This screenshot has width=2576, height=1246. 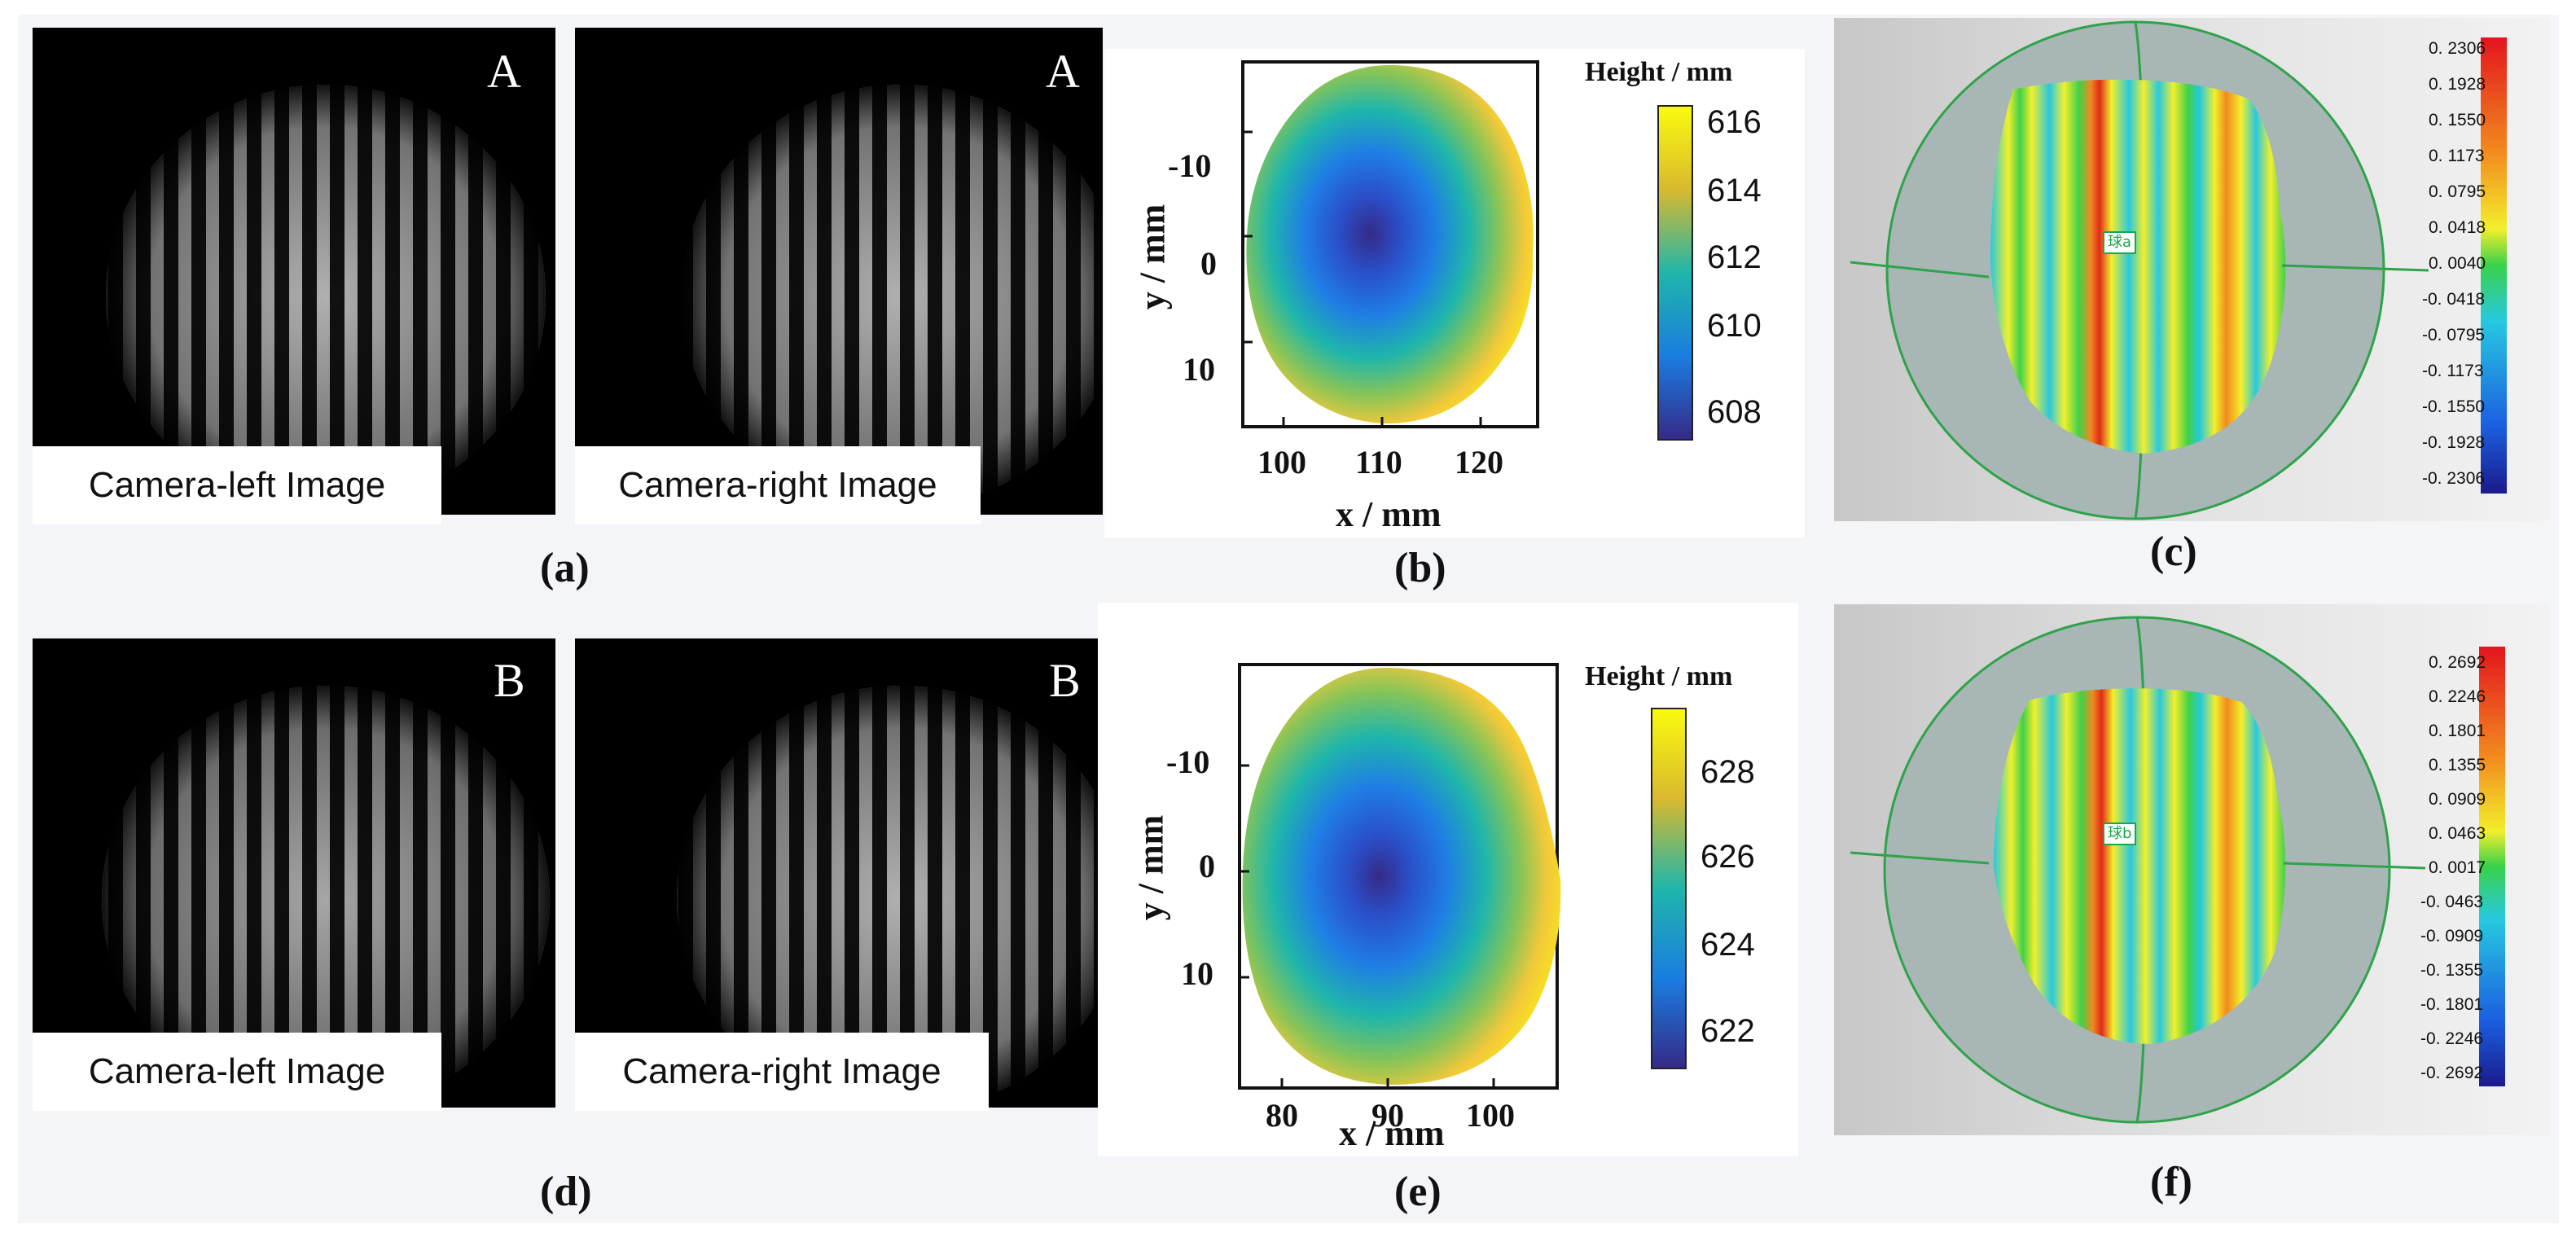 What do you see at coordinates (1728, 1031) in the screenshot?
I see `colorbar-tick: 622` at bounding box center [1728, 1031].